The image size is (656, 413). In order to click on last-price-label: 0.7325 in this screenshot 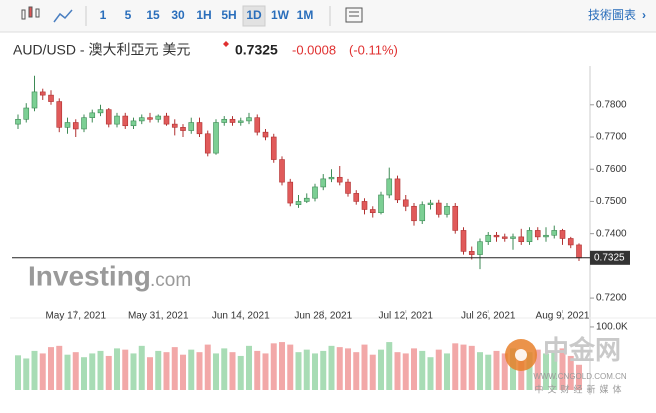, I will do `click(609, 257)`.